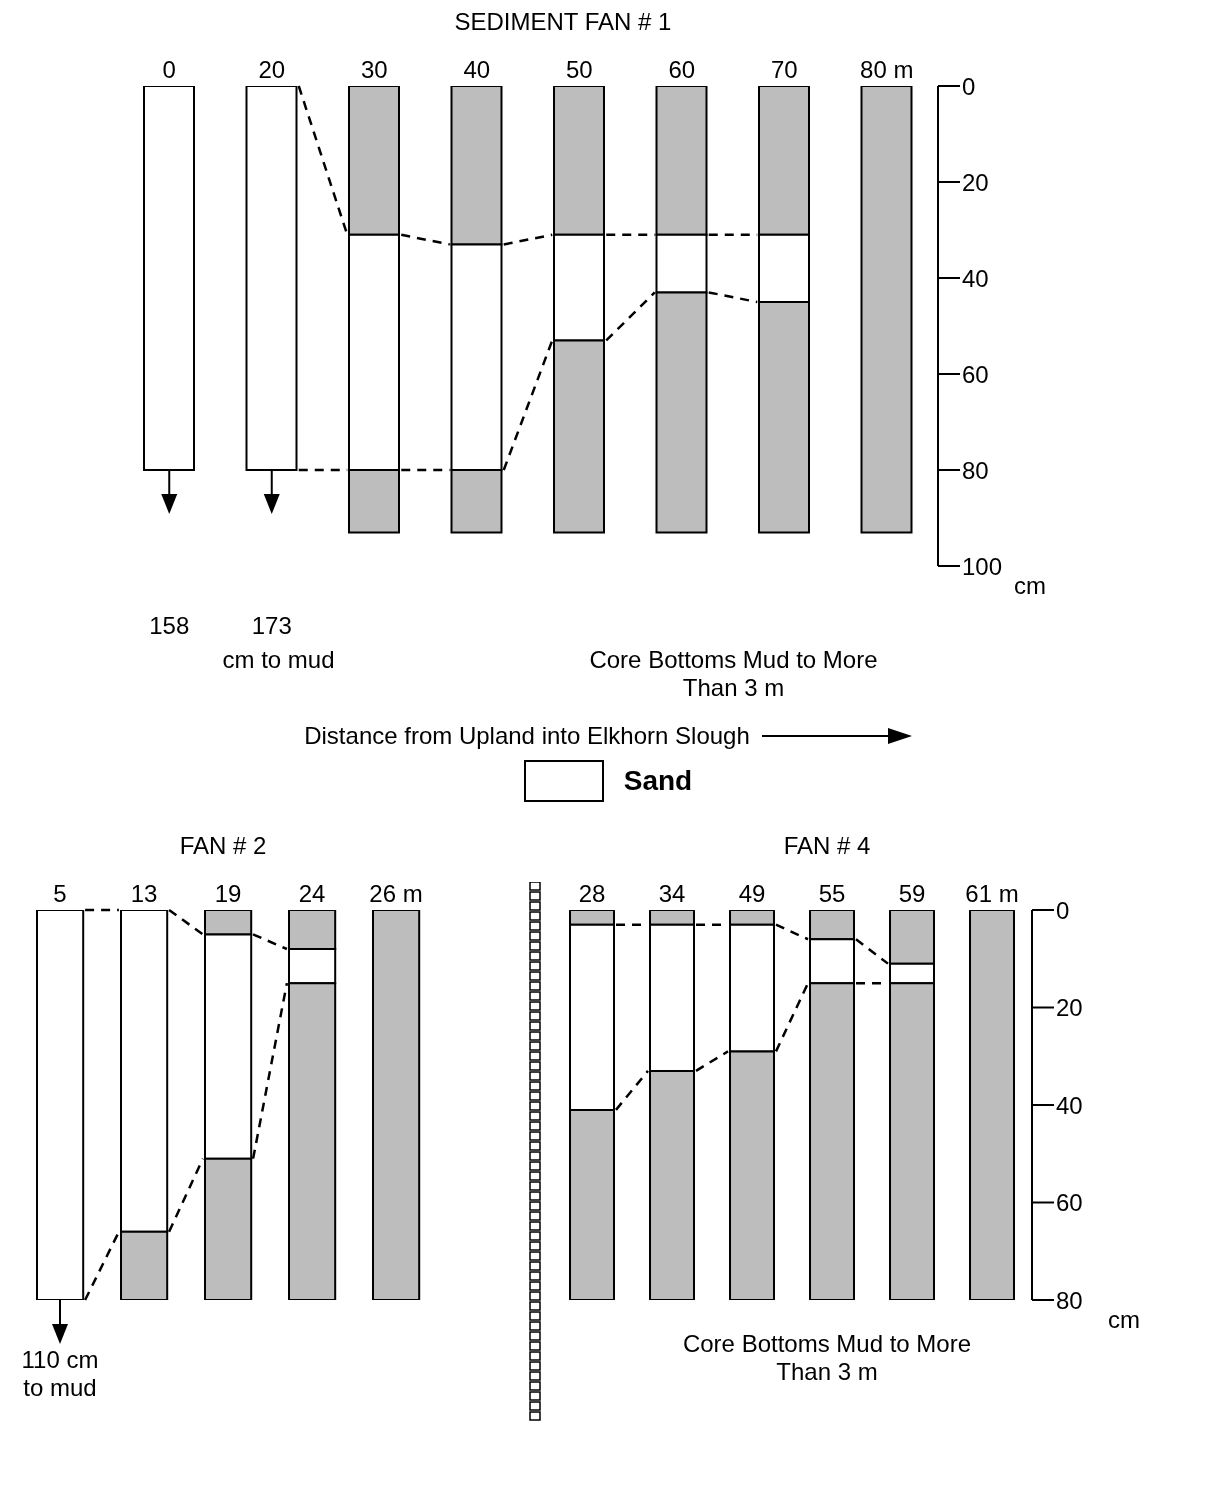 Image resolution: width=1217 pixels, height=1485 pixels. I want to click on x-tick-label: 50, so click(579, 69).